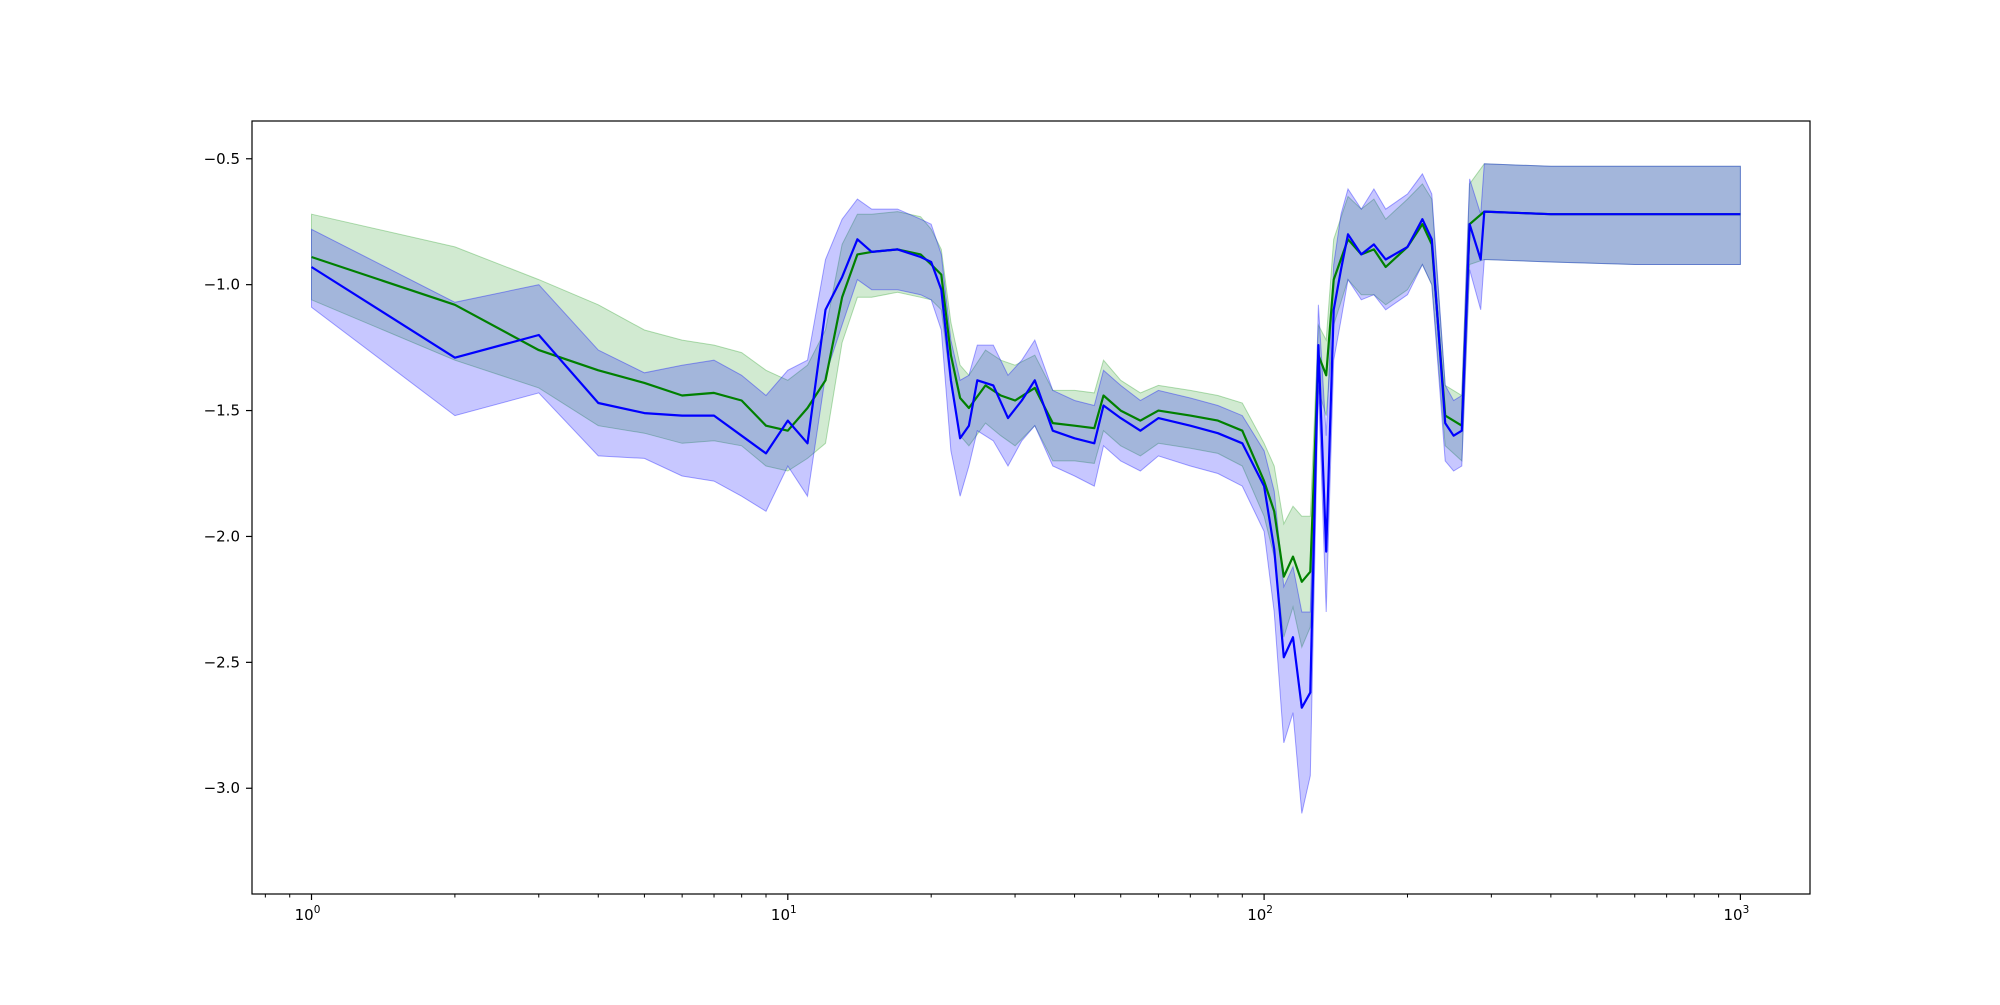  I want to click on y-tick-label: −0.5, so click(222, 159).